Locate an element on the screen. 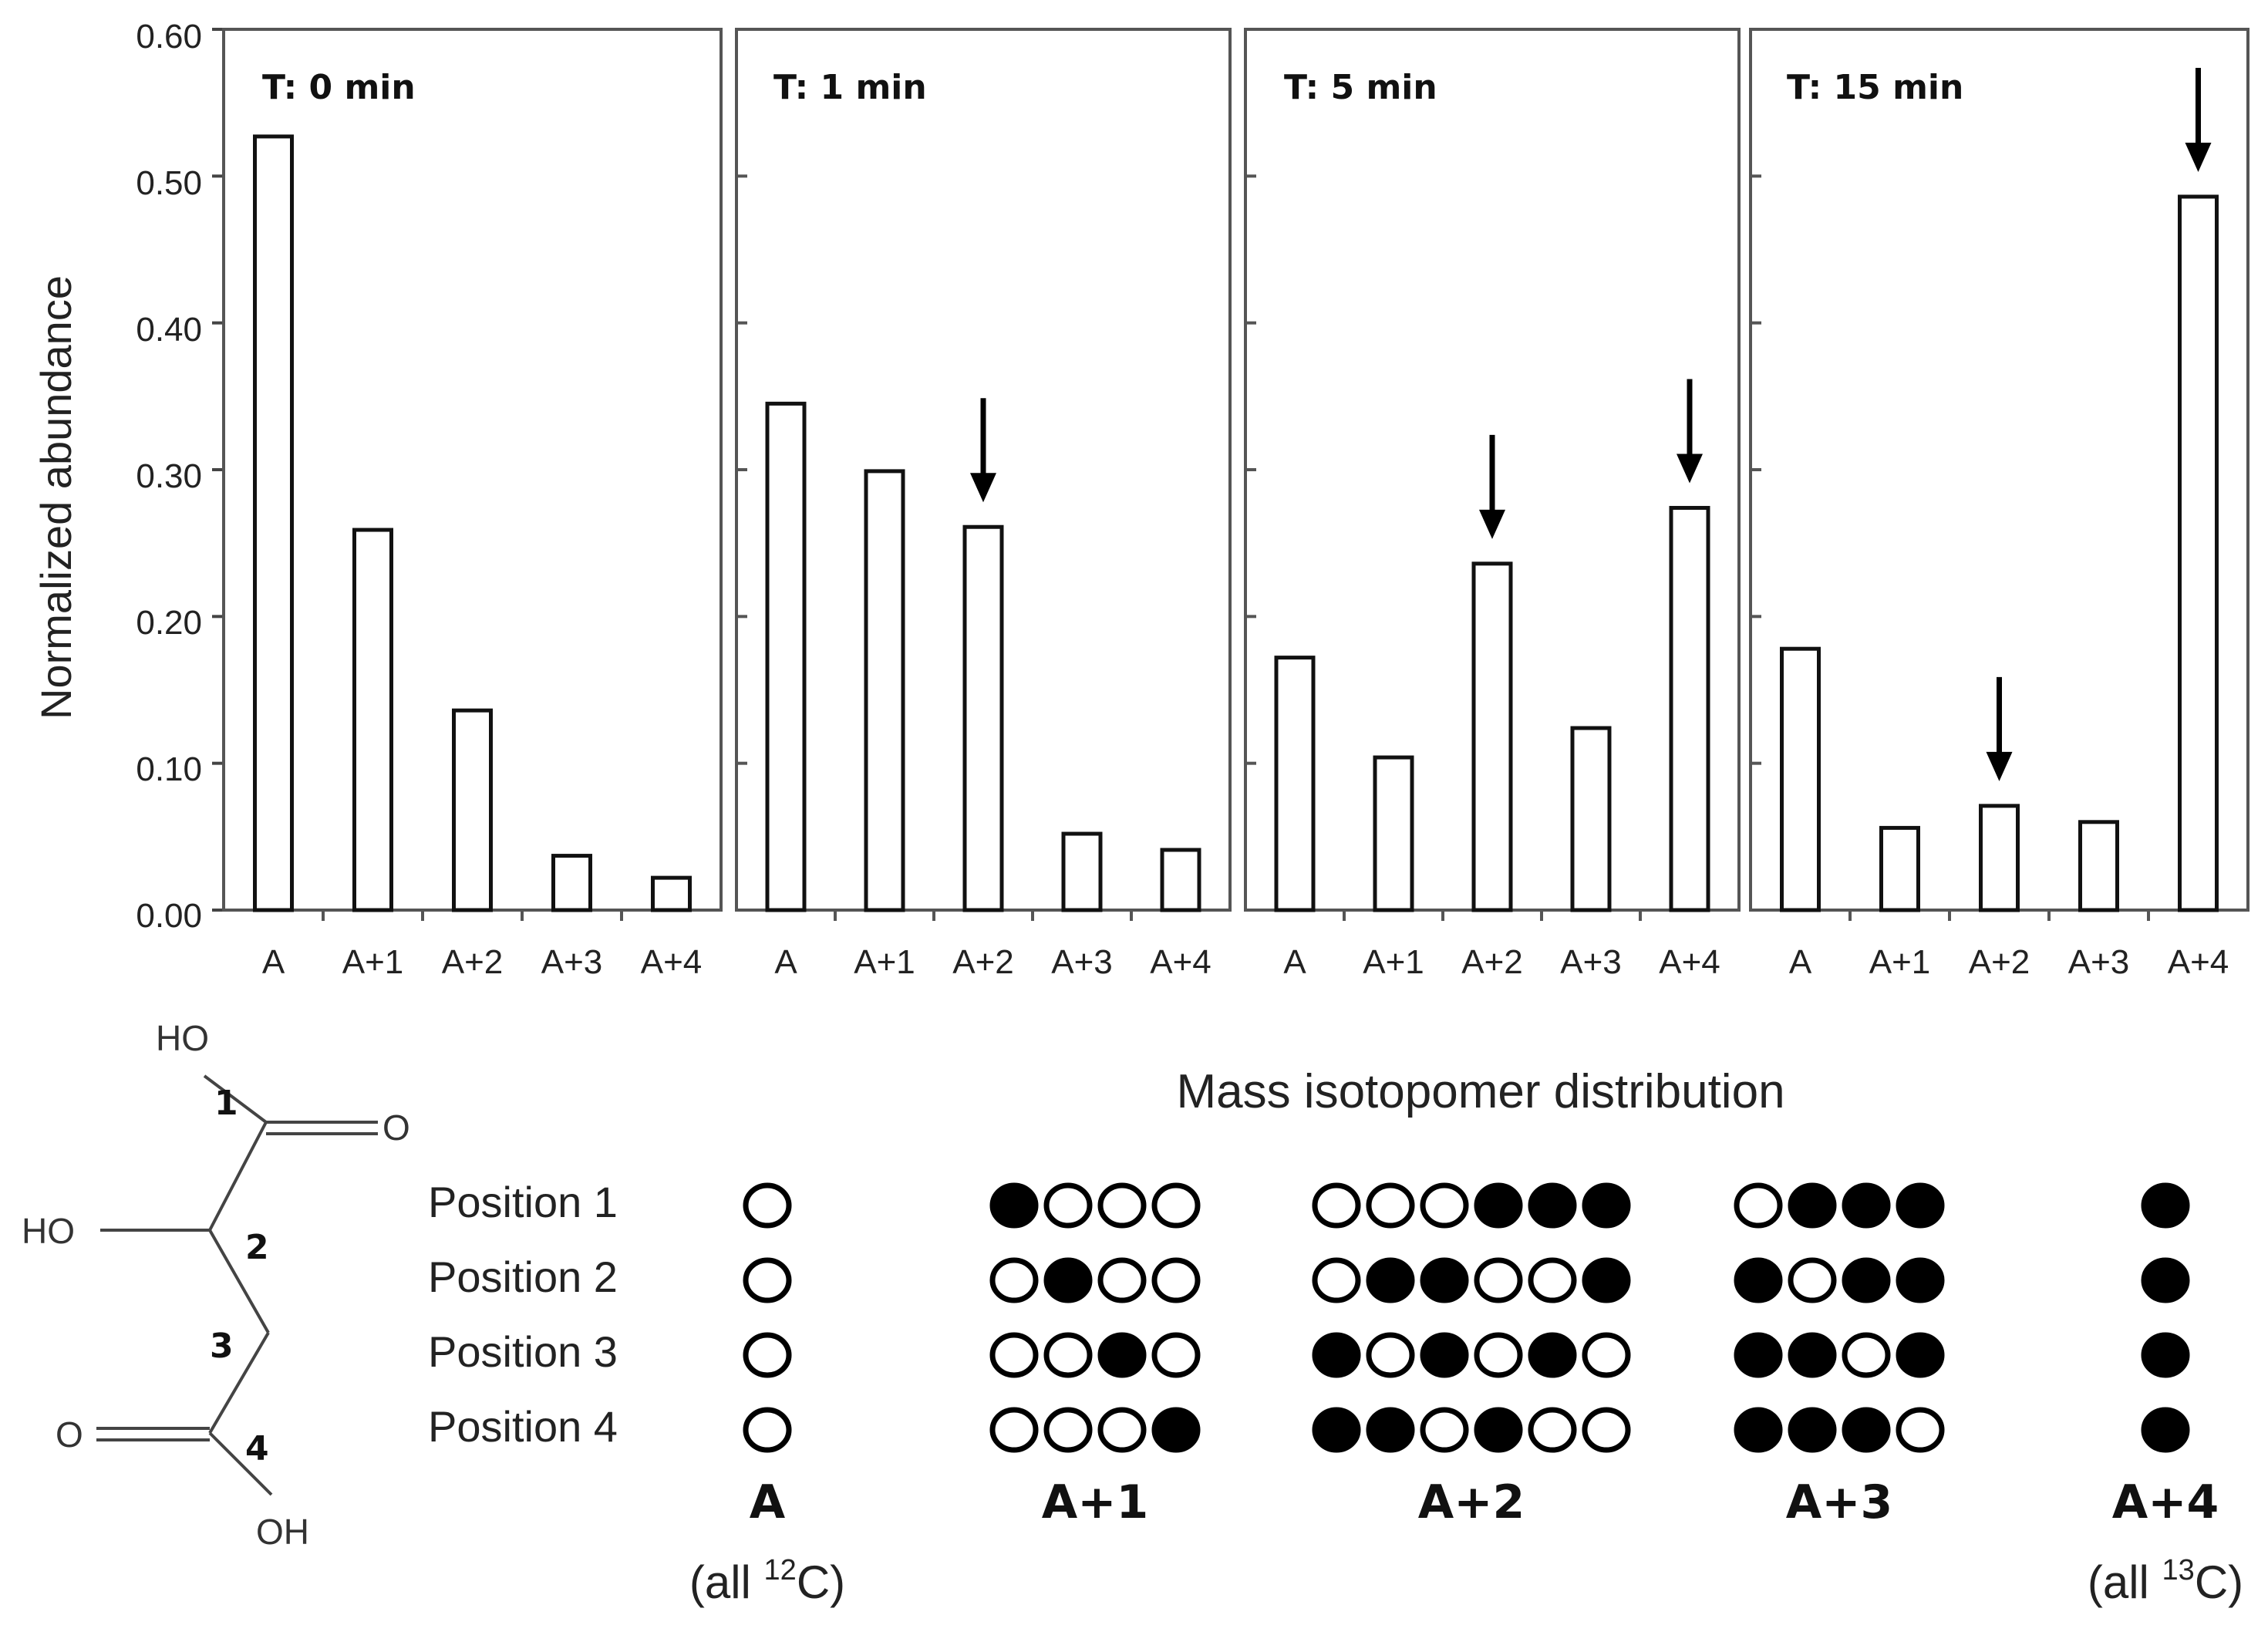 The image size is (2268, 1642). isotopomer-group-A+1 is located at coordinates (1095, 1318).